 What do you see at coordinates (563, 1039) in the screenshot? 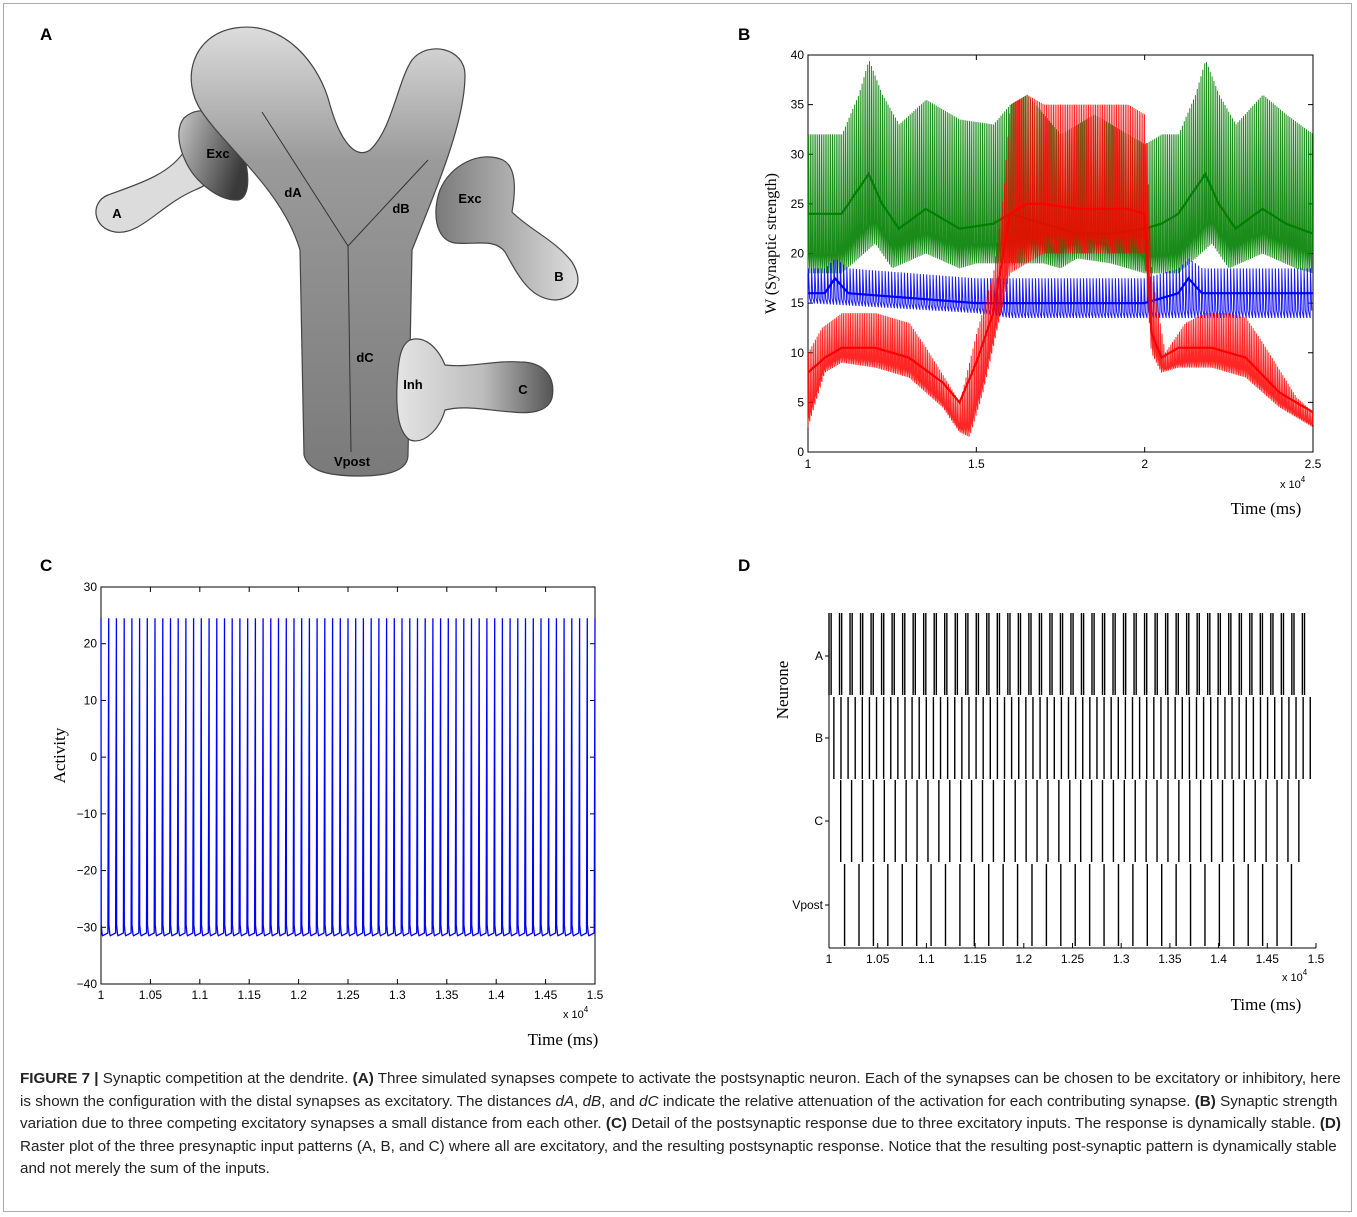
I see `chart-c-xlabel: Time (ms)` at bounding box center [563, 1039].